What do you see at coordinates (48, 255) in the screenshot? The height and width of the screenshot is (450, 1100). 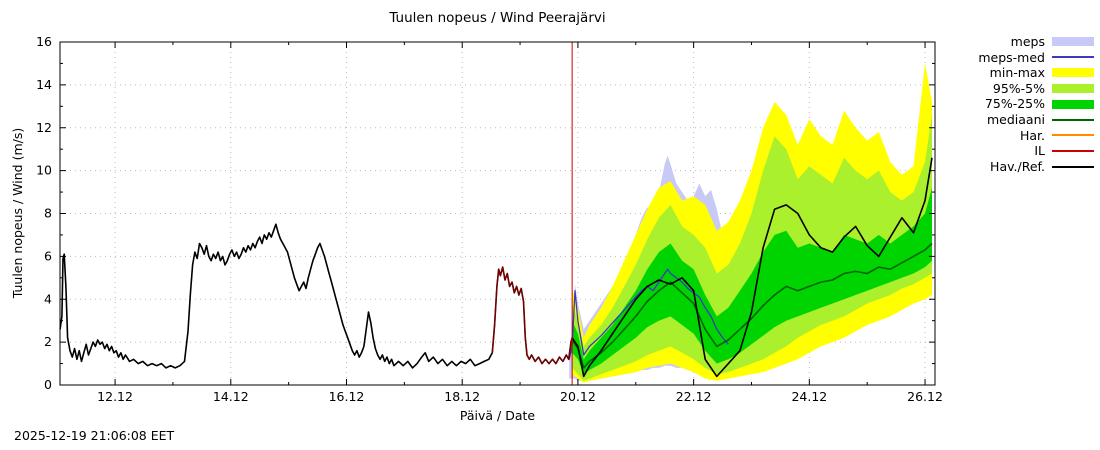 I see `y-tick-label: 6` at bounding box center [48, 255].